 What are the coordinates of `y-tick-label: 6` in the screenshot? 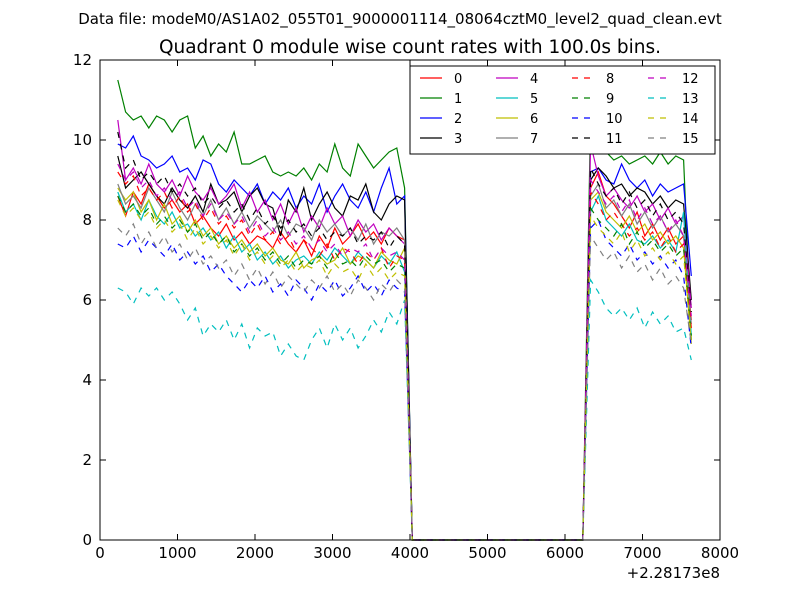 It's located at (87, 300).